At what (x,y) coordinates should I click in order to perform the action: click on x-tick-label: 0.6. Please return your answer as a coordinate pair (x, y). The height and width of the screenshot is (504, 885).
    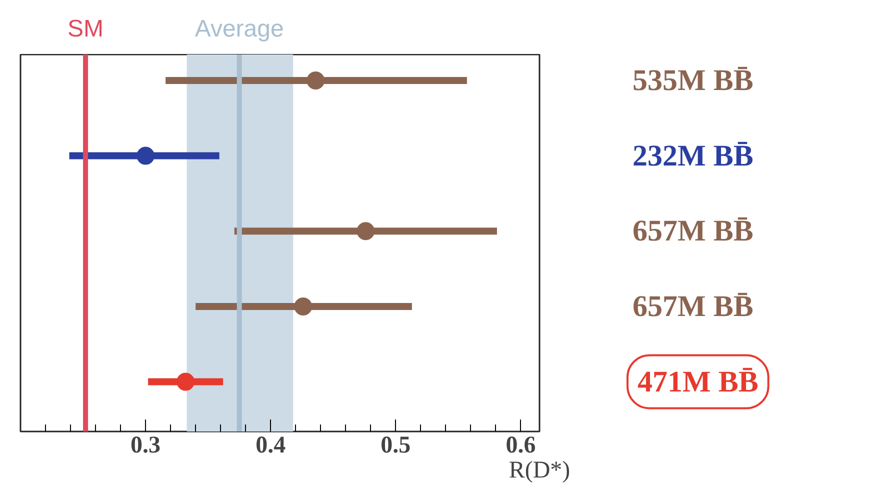
    Looking at the image, I should click on (521, 445).